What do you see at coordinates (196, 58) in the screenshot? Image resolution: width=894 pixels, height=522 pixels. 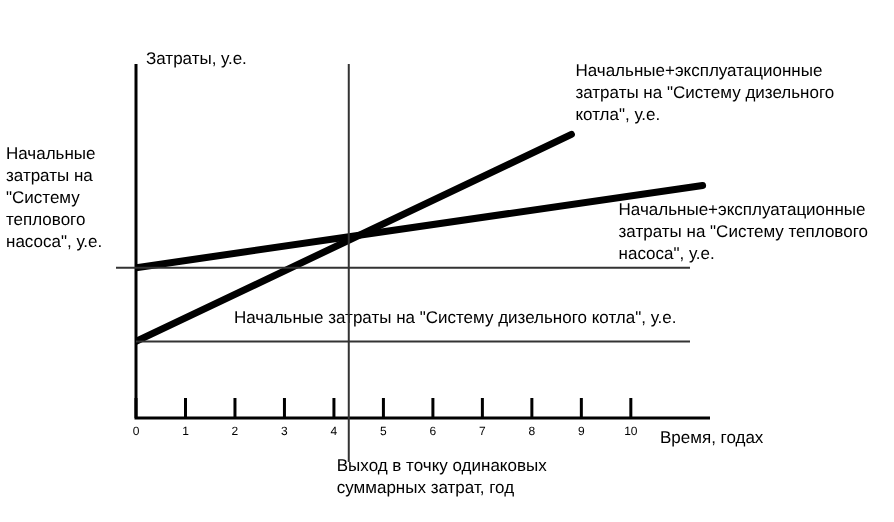 I see `y-axis-title: Затраты, у.е.` at bounding box center [196, 58].